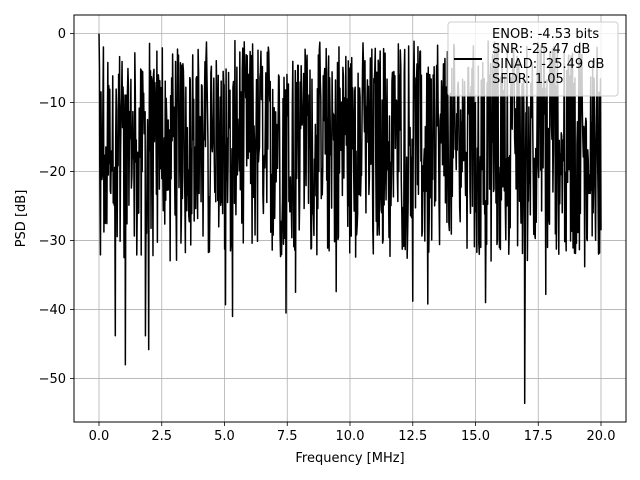 This screenshot has width=640, height=480. I want to click on y-tick-label: 0, so click(62, 34).